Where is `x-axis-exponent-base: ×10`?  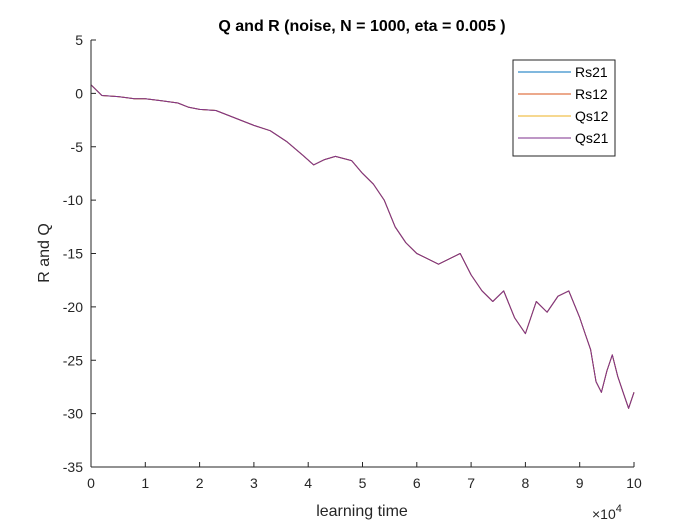 x-axis-exponent-base: ×10 is located at coordinates (604, 514).